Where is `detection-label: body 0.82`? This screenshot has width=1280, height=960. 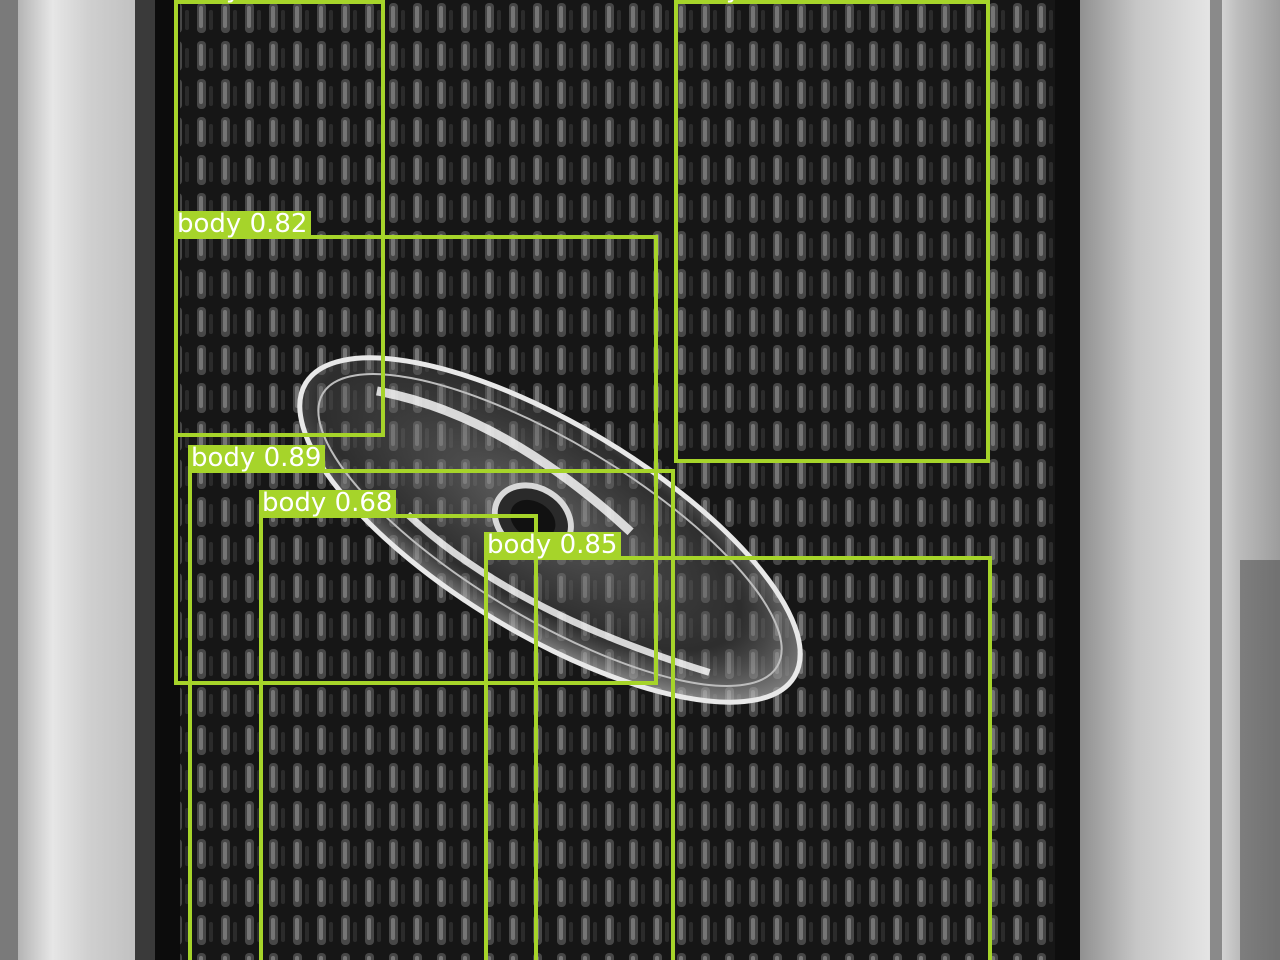
detection-label: body 0.82 is located at coordinates (243, 224).